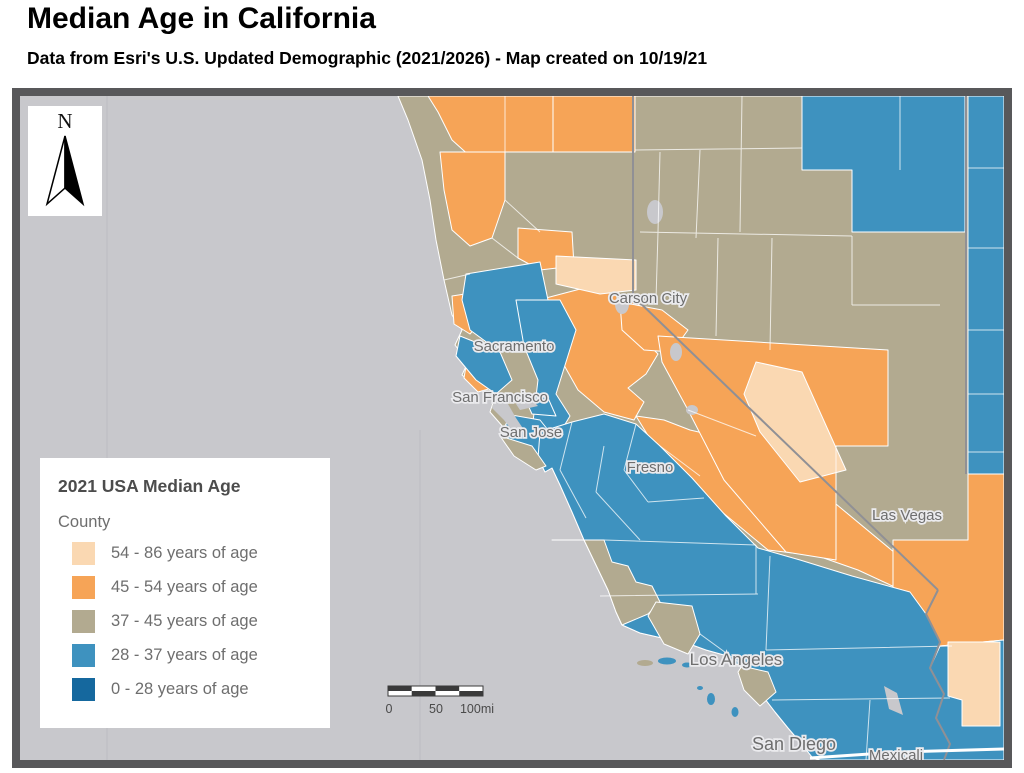 Image resolution: width=1024 pixels, height=773 pixels. Describe the element at coordinates (184, 655) in the screenshot. I see `legend-label: 28 - 37 years of age` at that location.